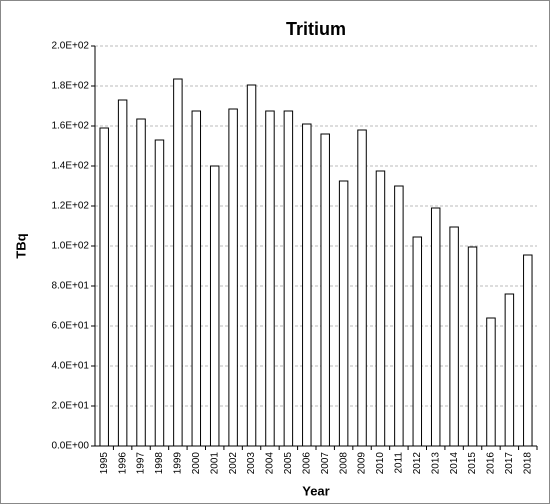 This screenshot has height=504, width=550. Describe the element at coordinates (251, 463) in the screenshot. I see `x-tick-label: 2003` at that location.